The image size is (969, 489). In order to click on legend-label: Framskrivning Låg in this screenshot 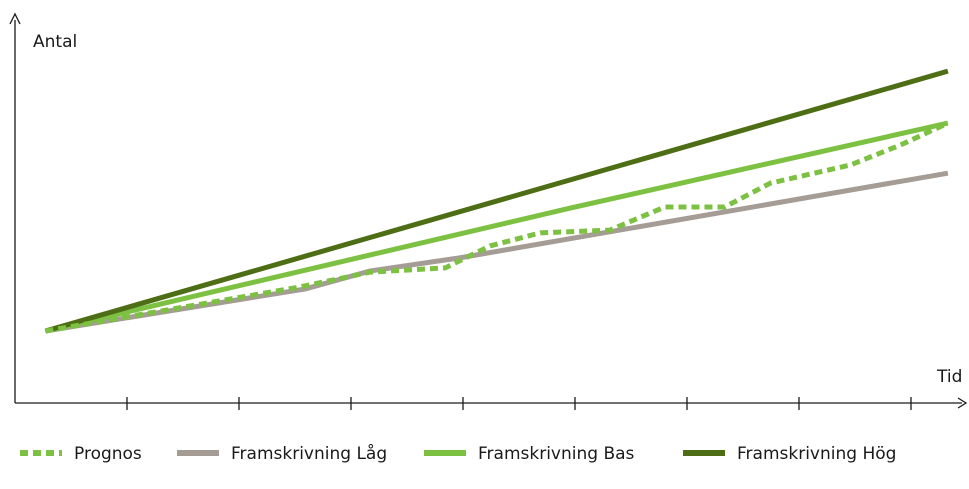, I will do `click(309, 453)`.